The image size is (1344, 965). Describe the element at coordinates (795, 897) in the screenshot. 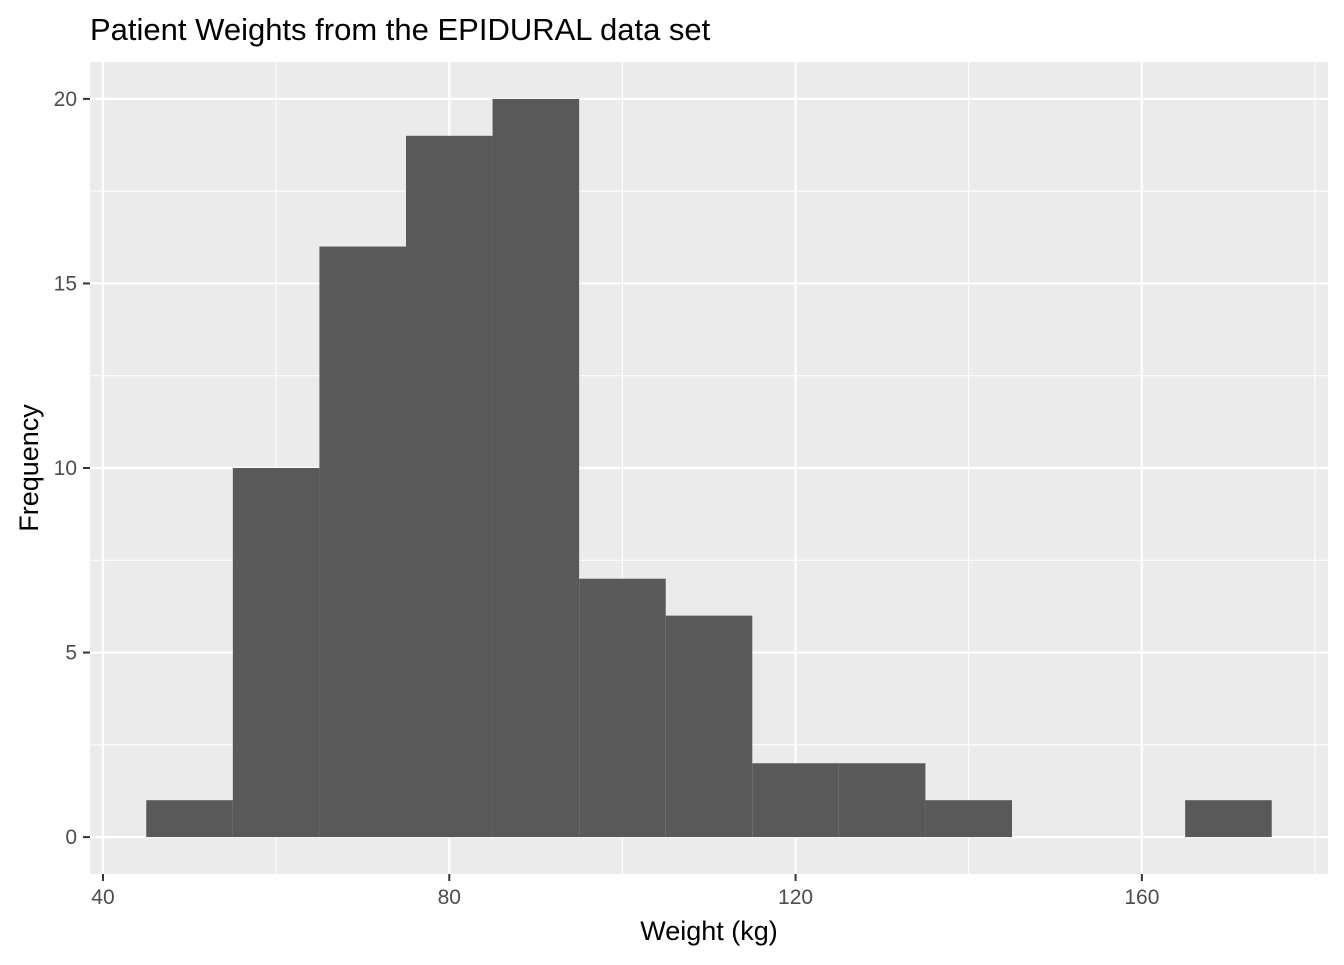

I see `x-tick-label: 120` at that location.